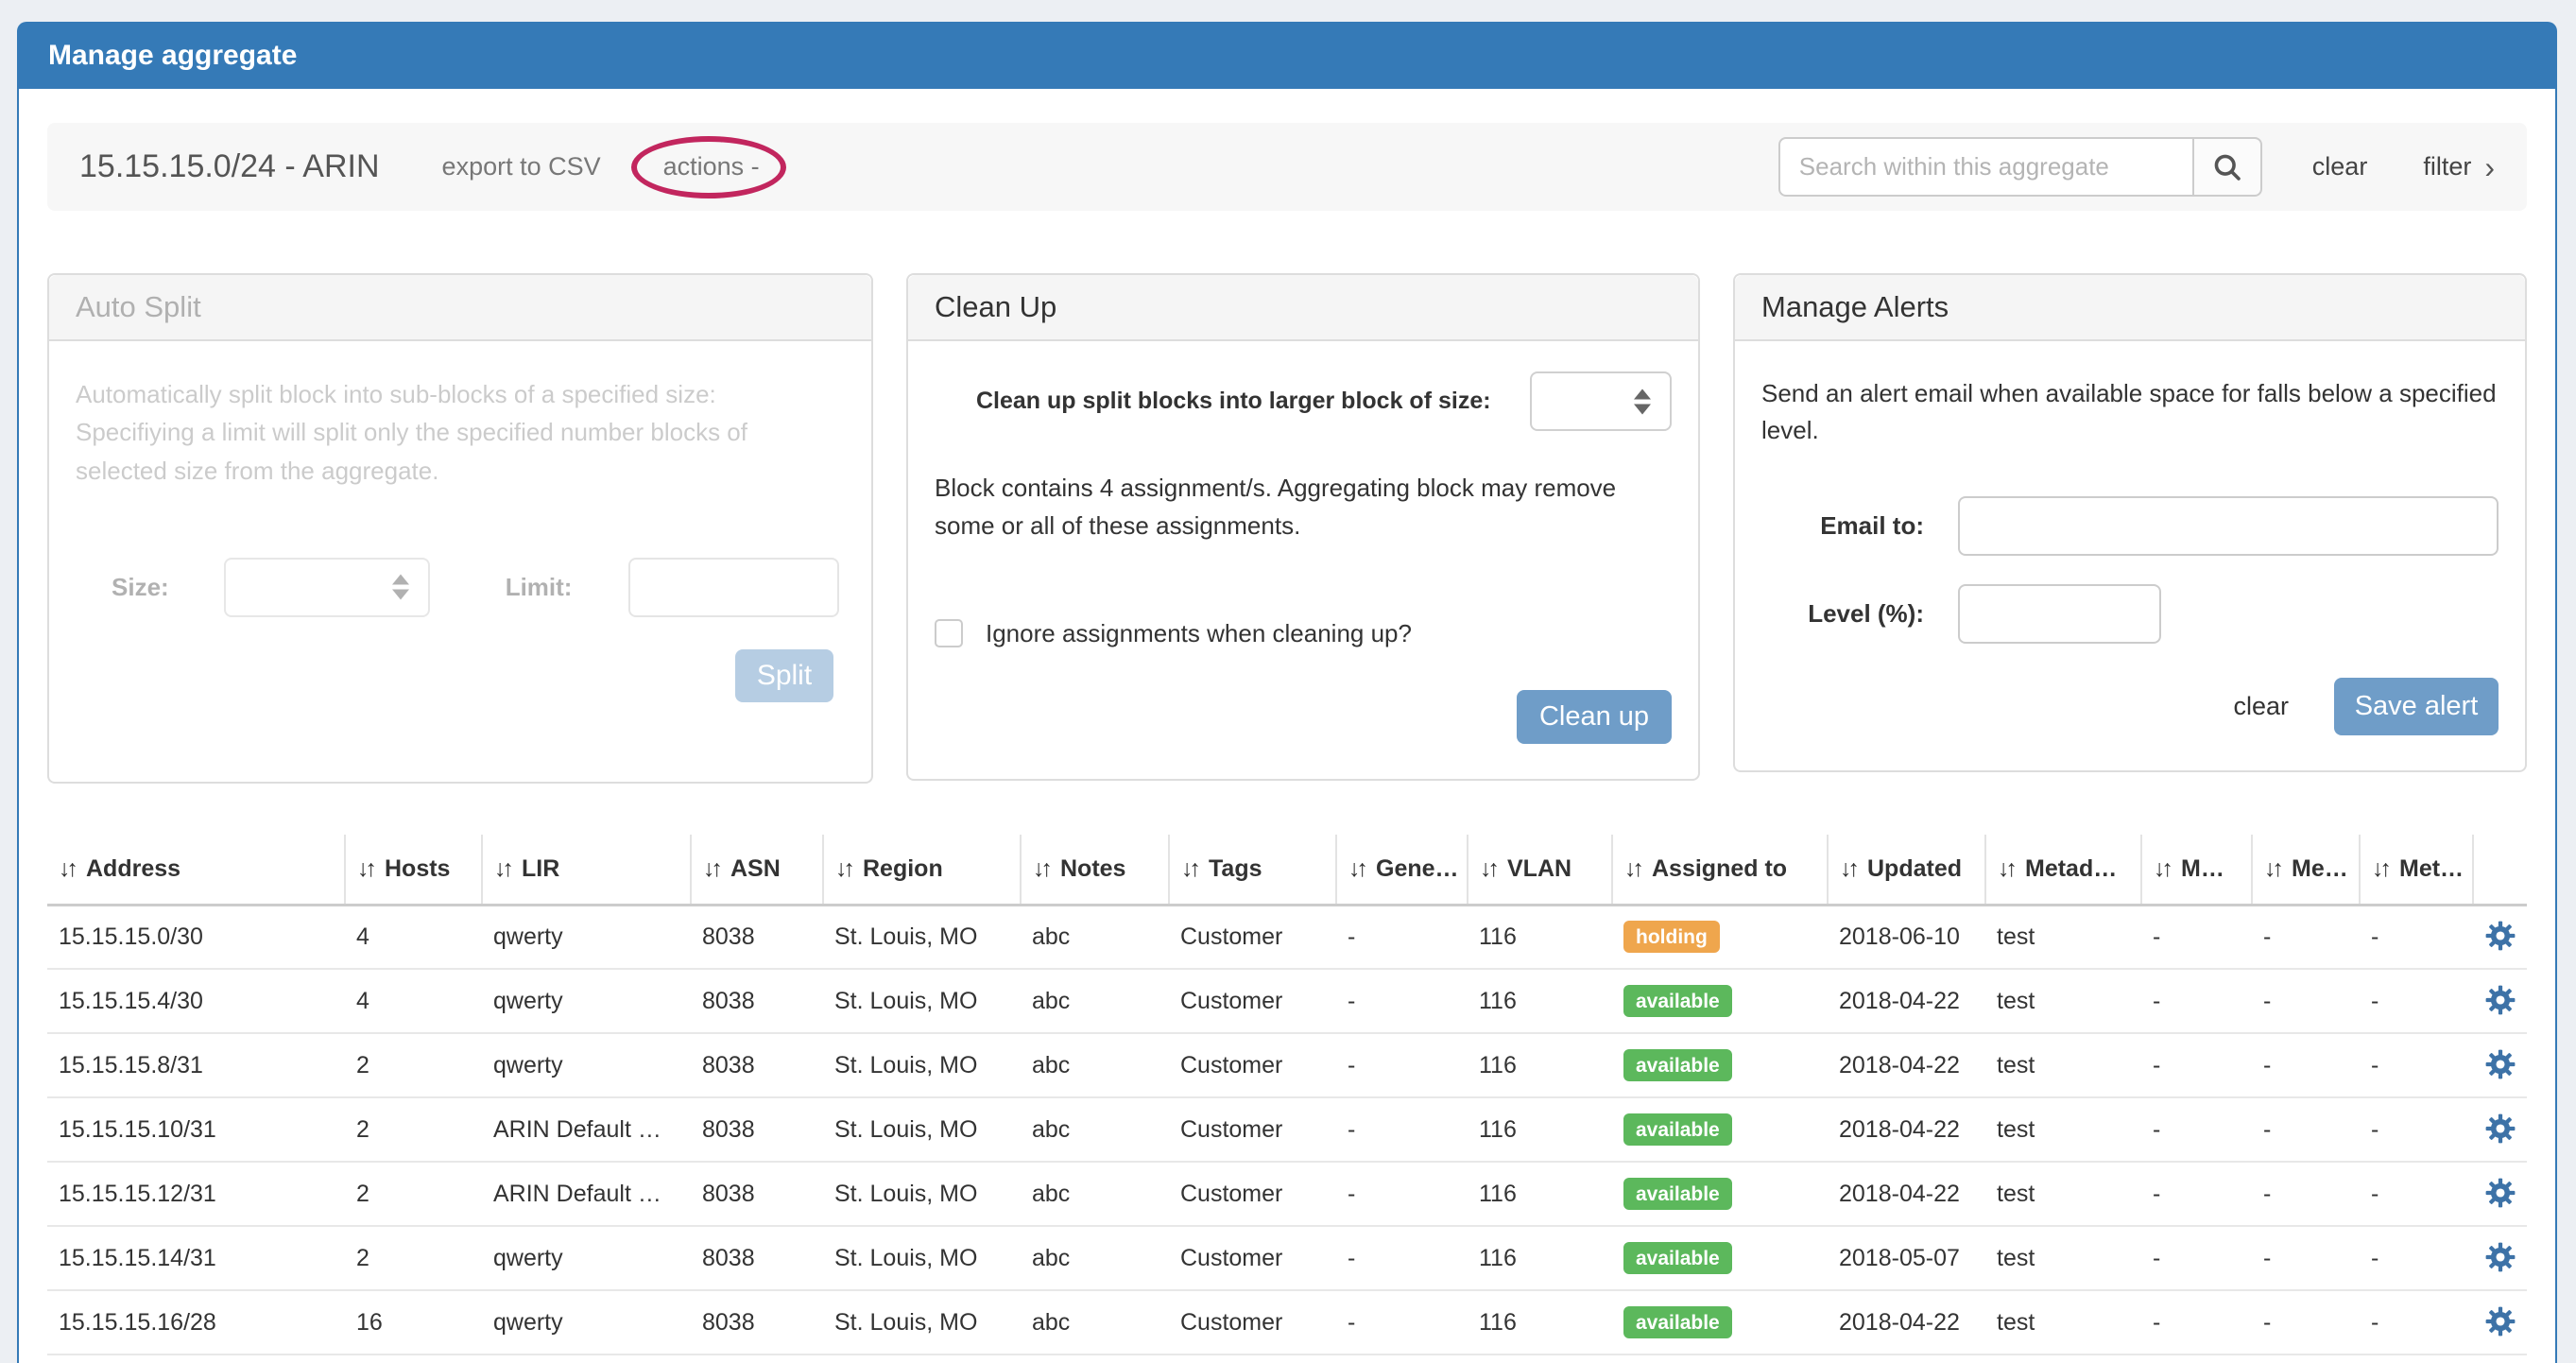  Describe the element at coordinates (711, 167) in the screenshot. I see `actions-dropdown: actions -` at that location.